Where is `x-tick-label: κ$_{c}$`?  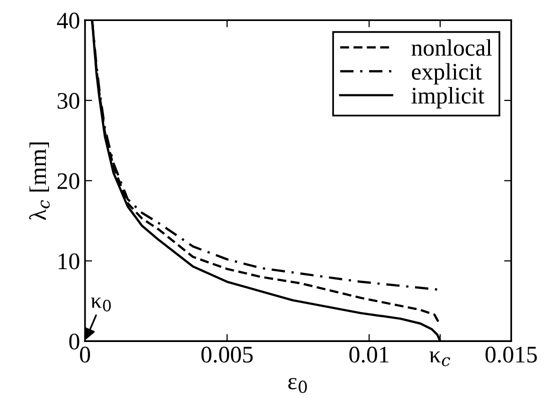
x-tick-label: κ$_{c}$ is located at coordinates (440, 359).